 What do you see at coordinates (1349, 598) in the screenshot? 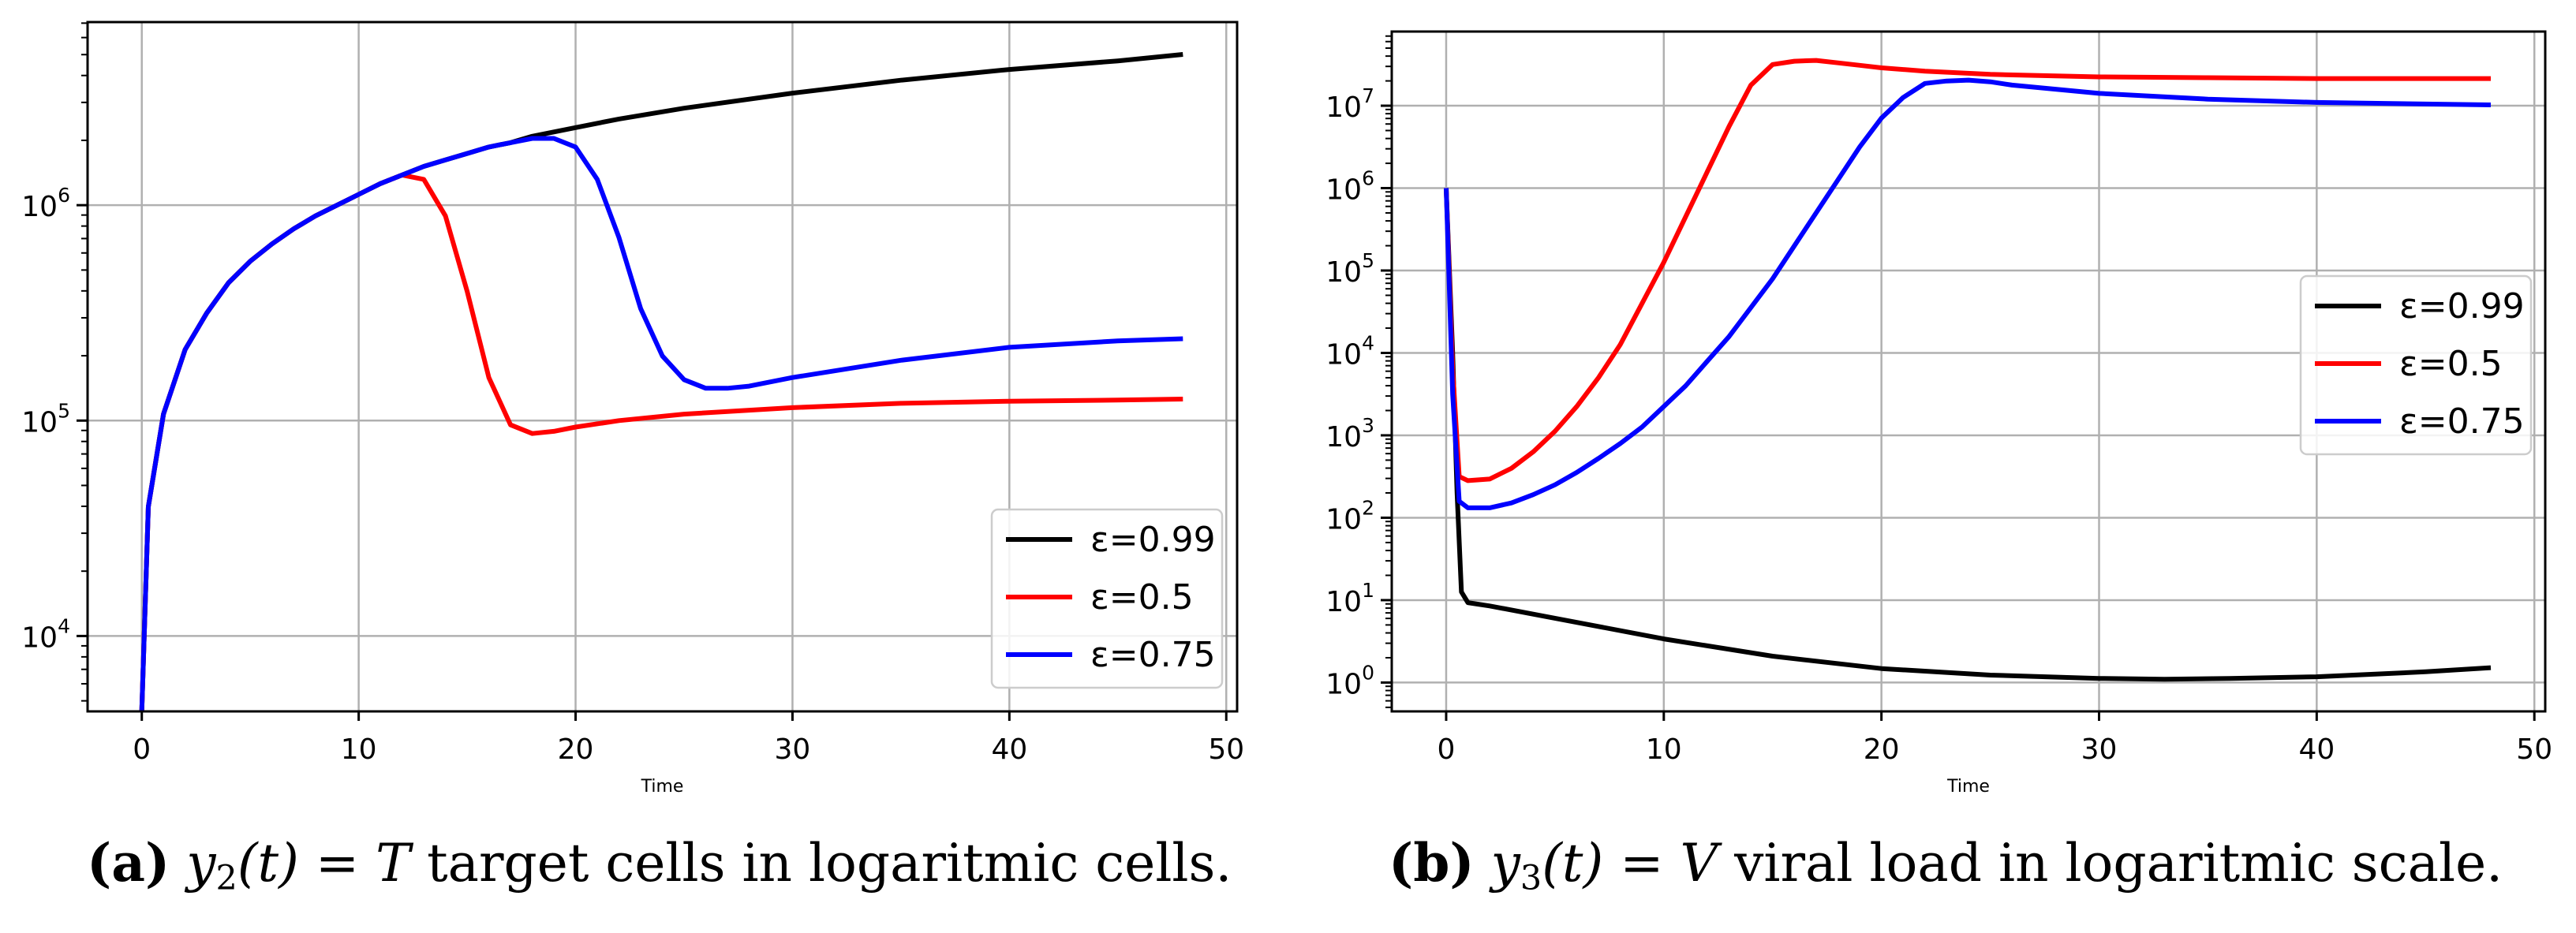
I see `chart-b-ytick-label-1: 10¹` at bounding box center [1349, 598].